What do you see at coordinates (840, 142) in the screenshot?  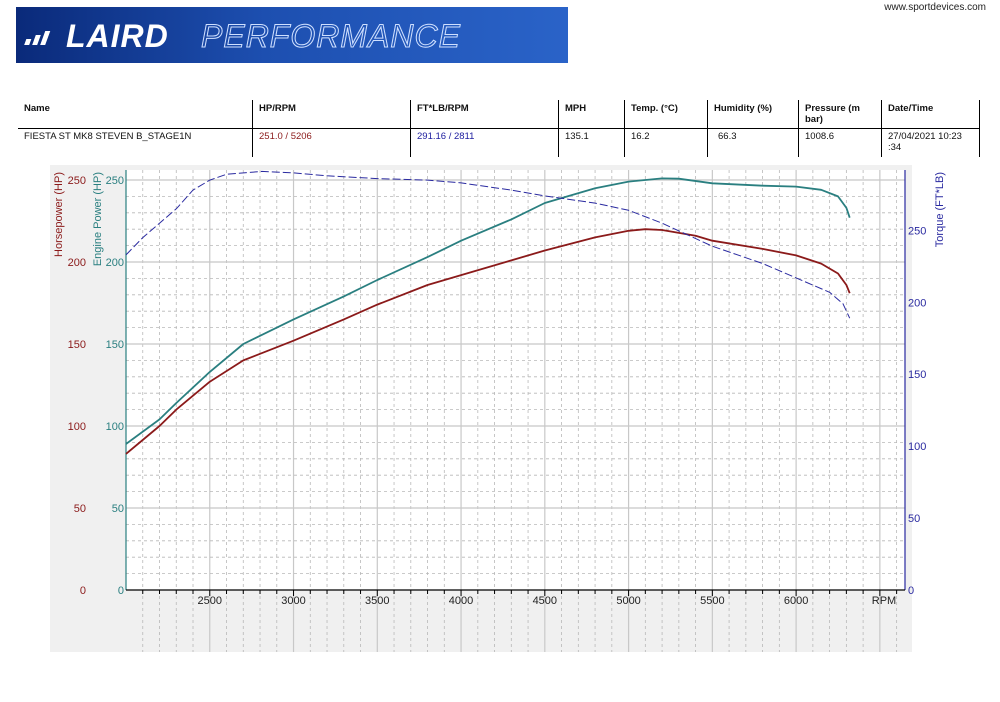 I see `pressure: 1008.6` at bounding box center [840, 142].